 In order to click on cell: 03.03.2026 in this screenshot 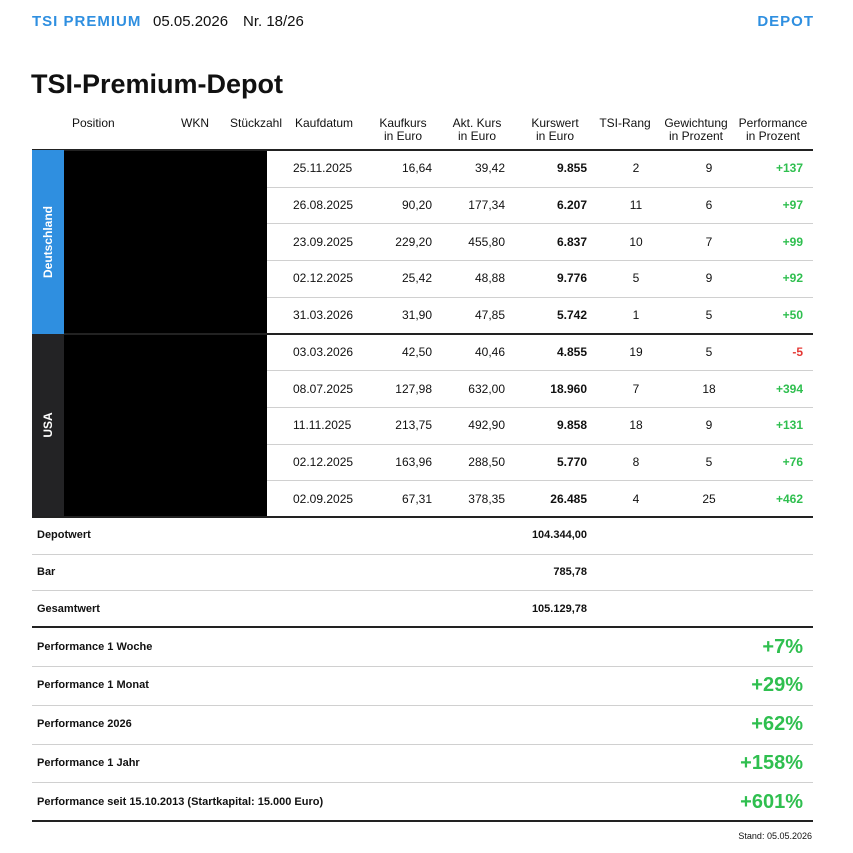, I will do `click(323, 351)`.